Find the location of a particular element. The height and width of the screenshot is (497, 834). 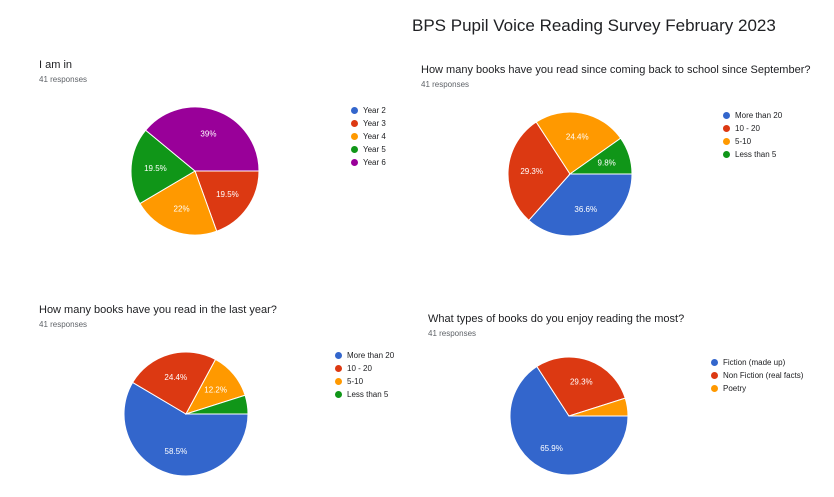

legend-item-year-3: Year 3 is located at coordinates (368, 123).